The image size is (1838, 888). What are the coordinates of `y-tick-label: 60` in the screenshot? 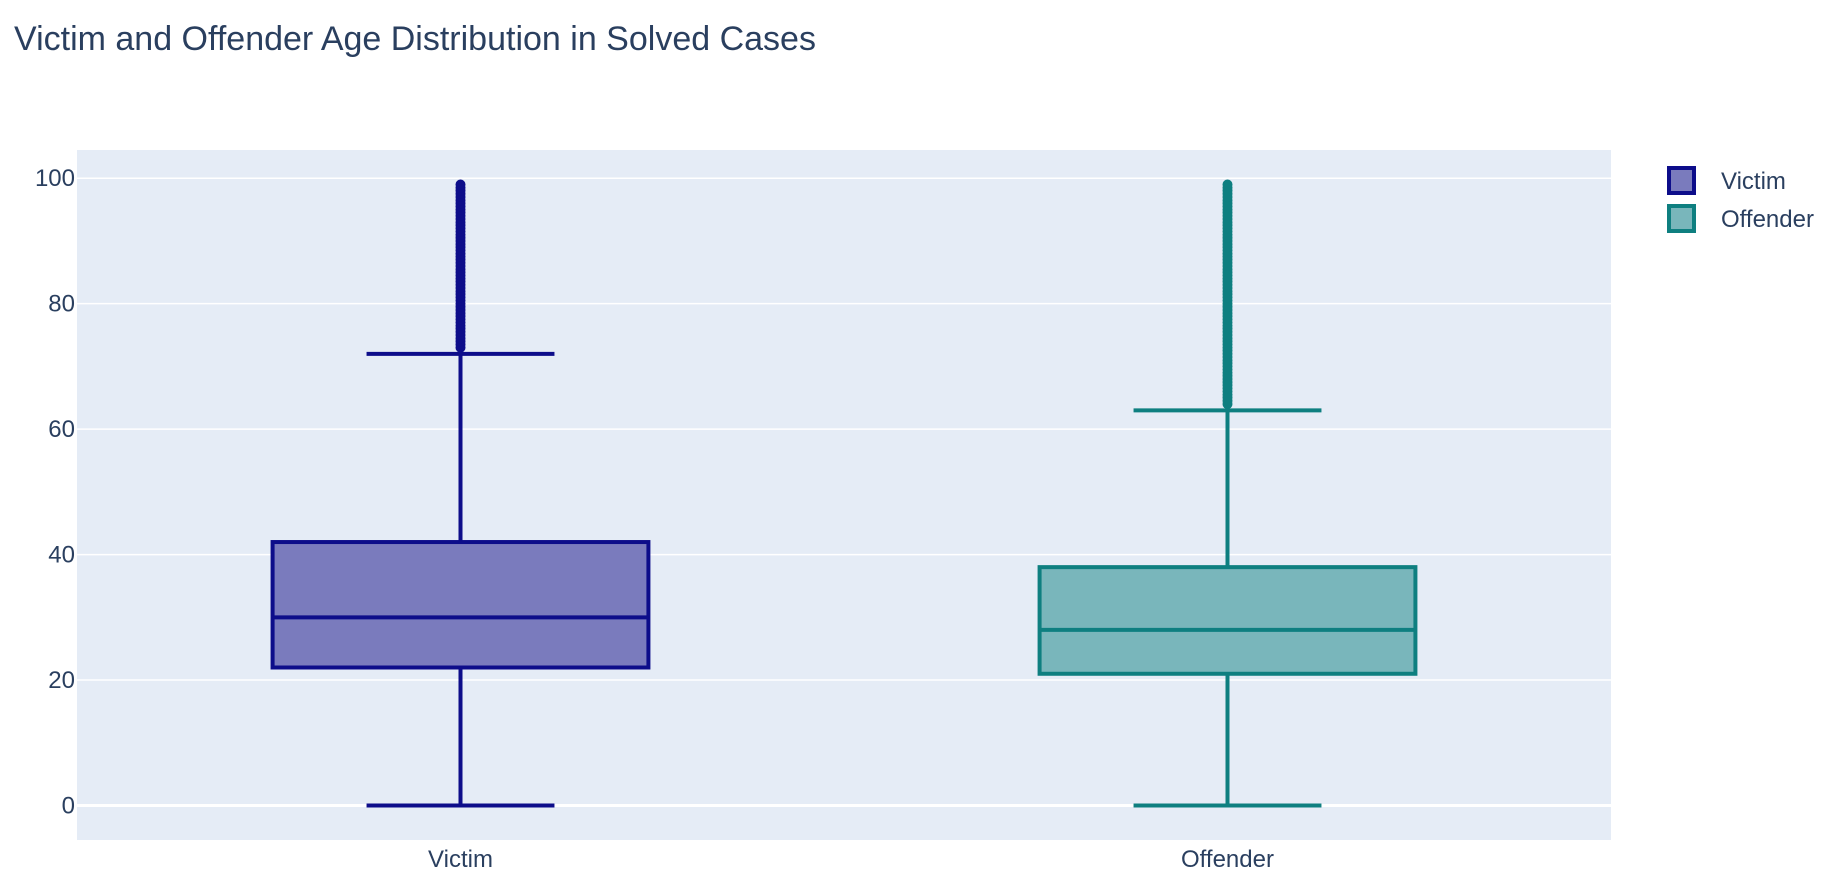 It's located at (61, 429).